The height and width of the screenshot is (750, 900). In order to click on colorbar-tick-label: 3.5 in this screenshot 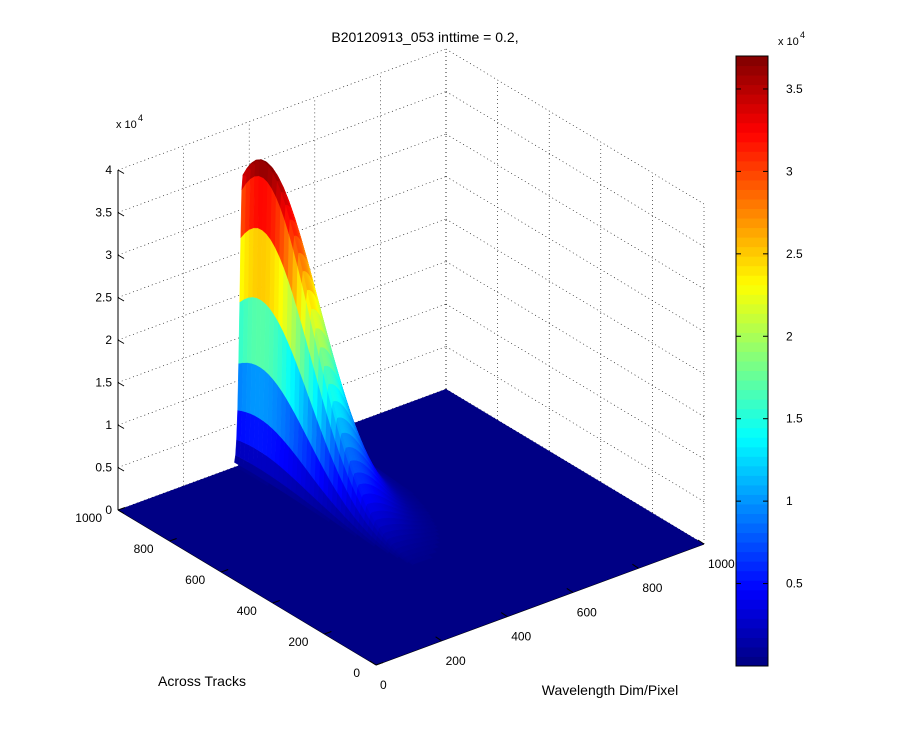, I will do `click(794, 89)`.